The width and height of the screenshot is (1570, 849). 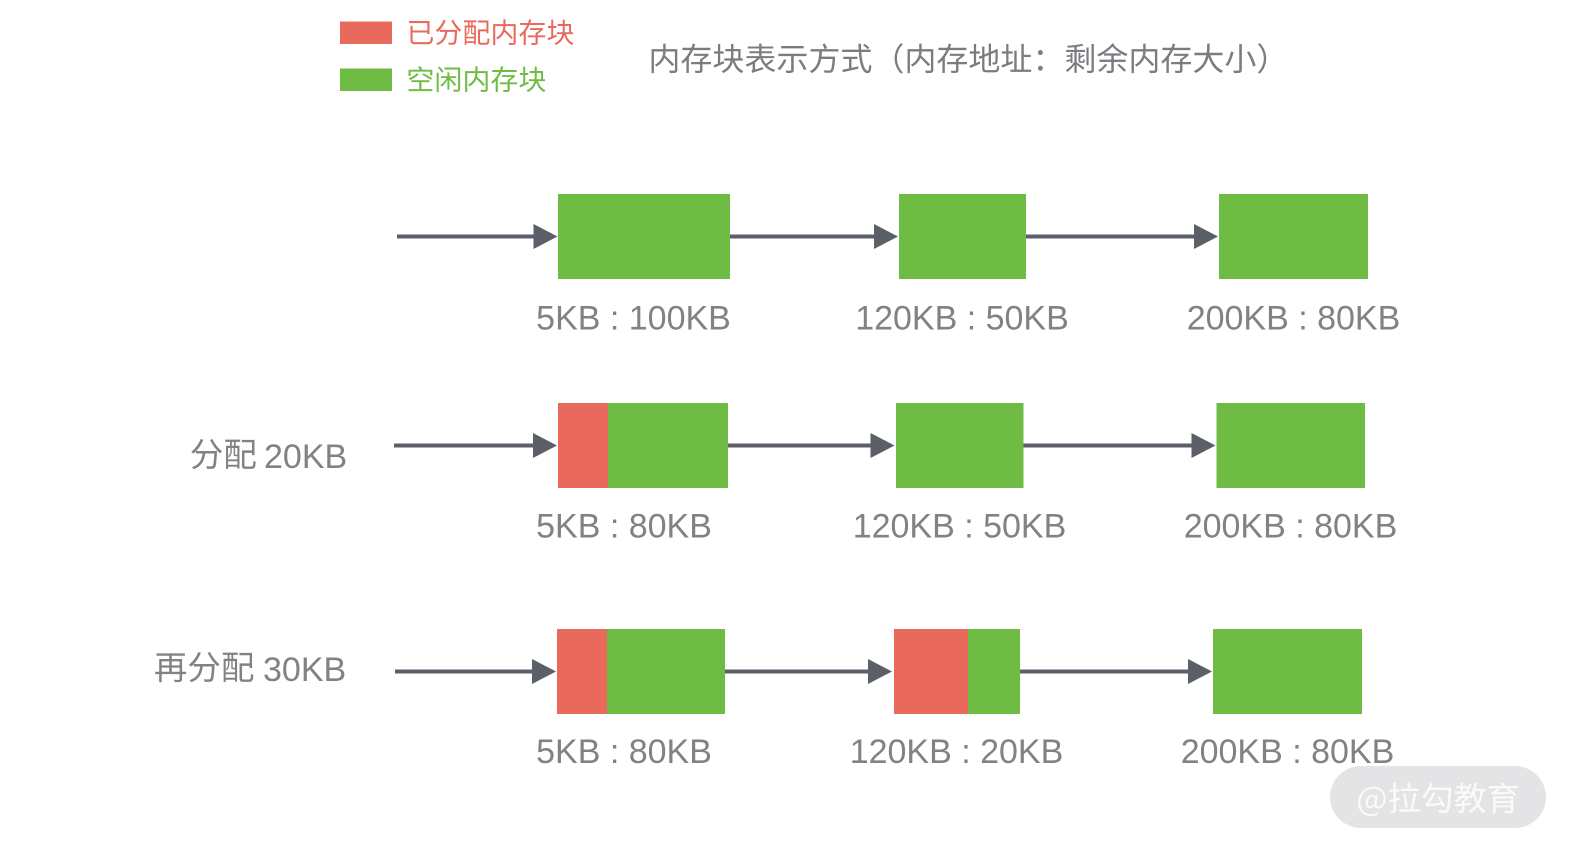 I want to click on svg-text: 5KB : 100KB, so click(x=633, y=319).